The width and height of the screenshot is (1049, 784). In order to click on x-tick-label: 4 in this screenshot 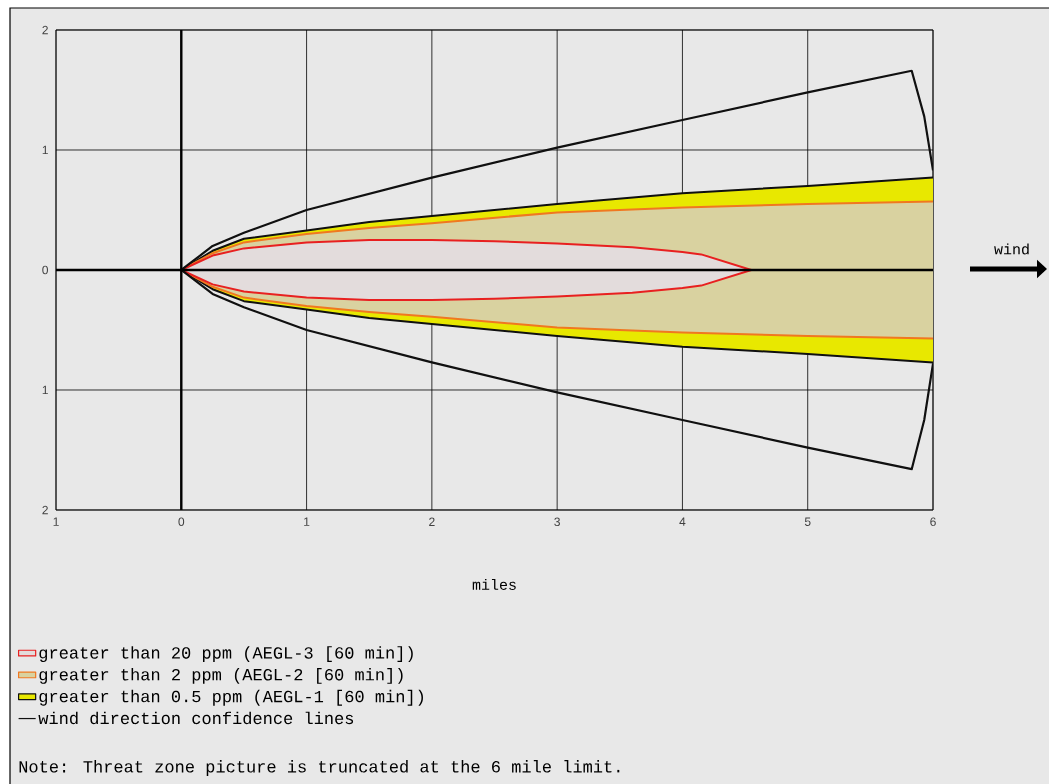, I will do `click(682, 521)`.